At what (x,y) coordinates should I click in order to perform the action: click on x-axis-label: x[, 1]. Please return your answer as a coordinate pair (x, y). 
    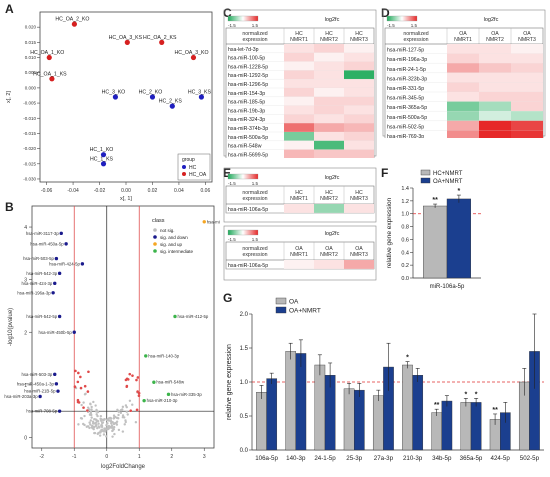
    Looking at the image, I should click on (126, 199).